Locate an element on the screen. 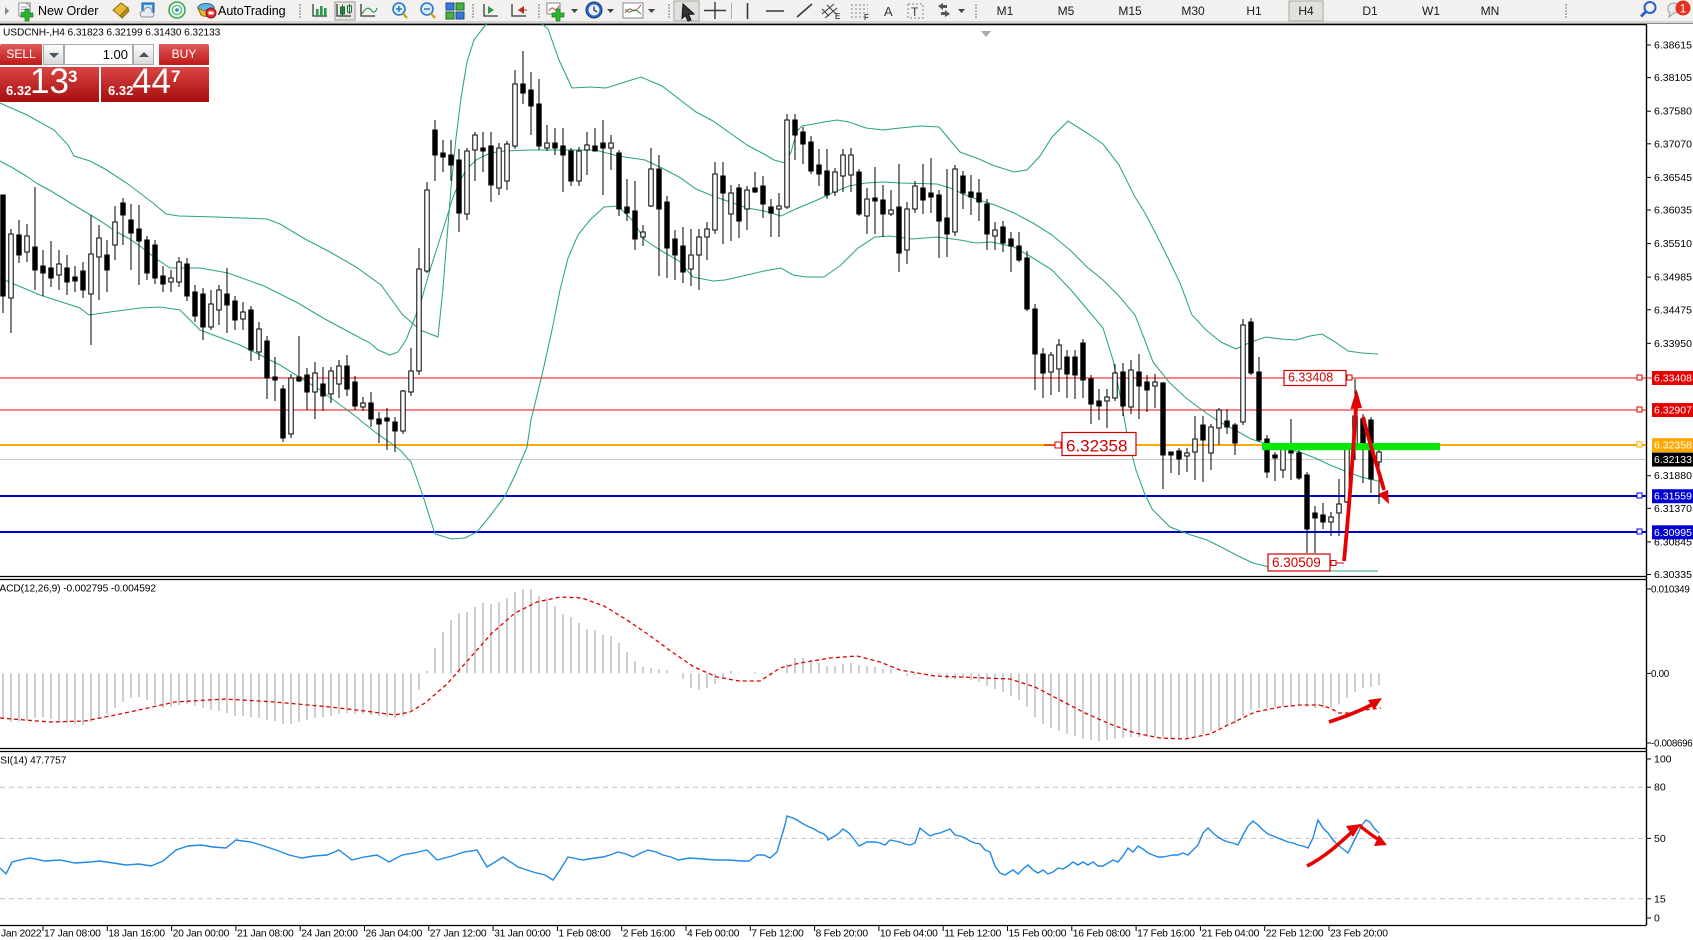 Image resolution: width=1693 pixels, height=940 pixels. svg-text: 6.30995 is located at coordinates (1673, 533).